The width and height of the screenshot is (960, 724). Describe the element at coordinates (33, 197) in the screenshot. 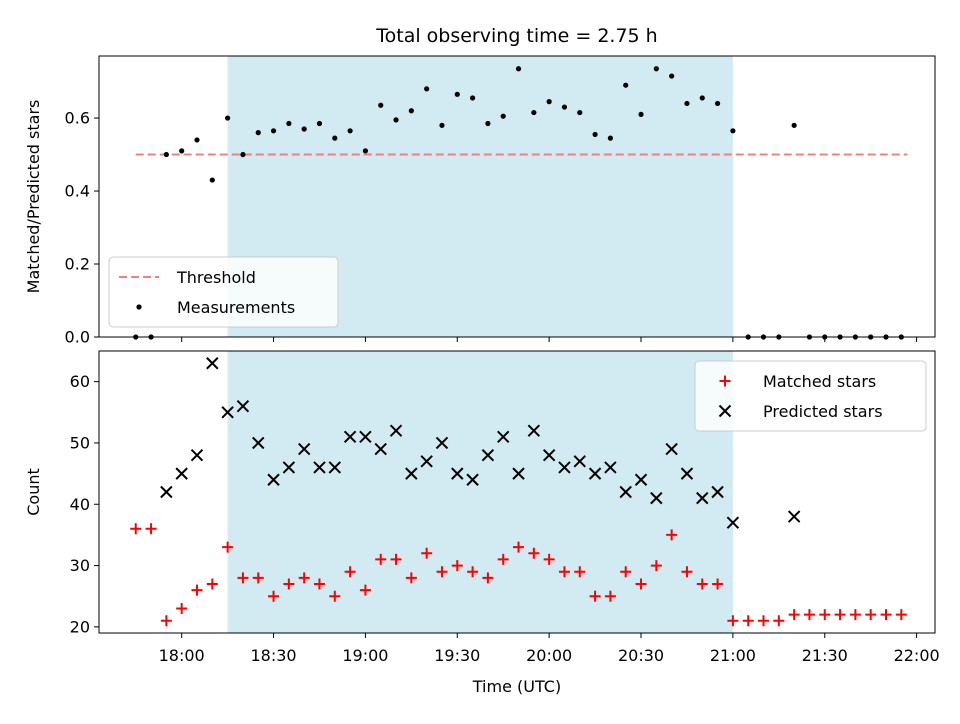

I see `y-axis-label: Matched/Predicted stars` at that location.